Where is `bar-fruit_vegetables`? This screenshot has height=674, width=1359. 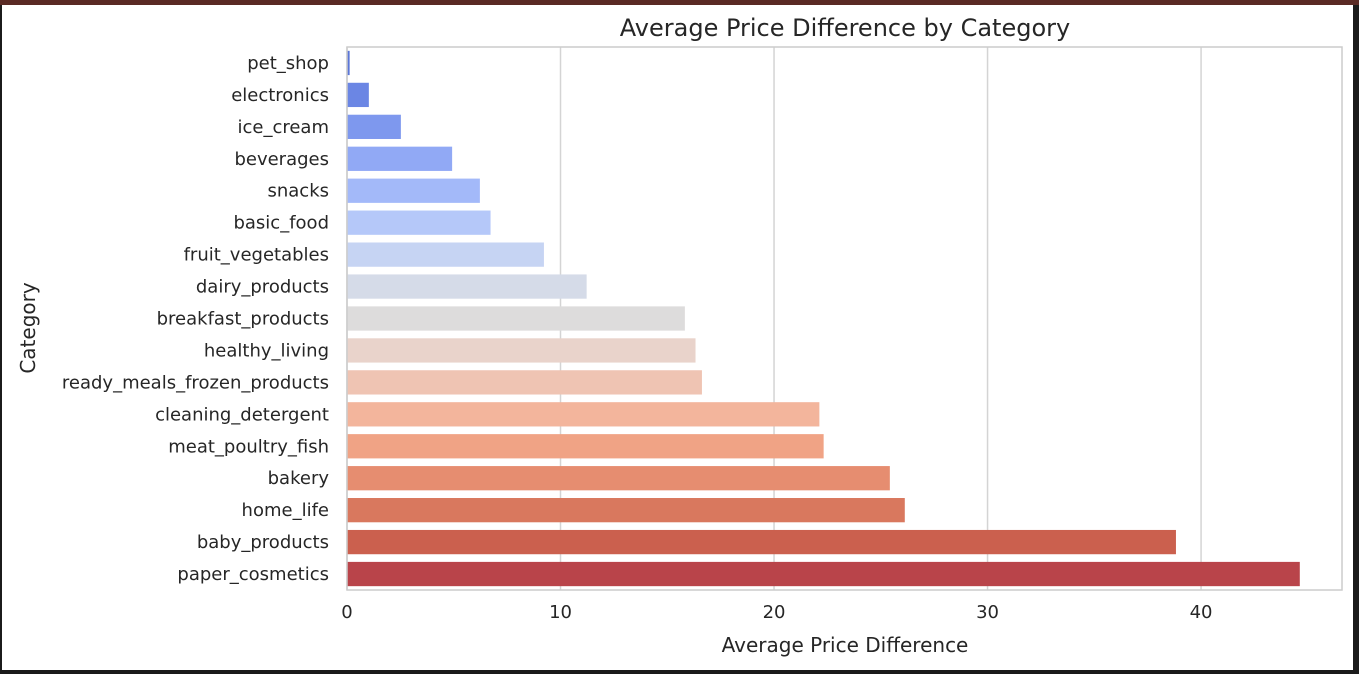
bar-fruit_vegetables is located at coordinates (445, 254).